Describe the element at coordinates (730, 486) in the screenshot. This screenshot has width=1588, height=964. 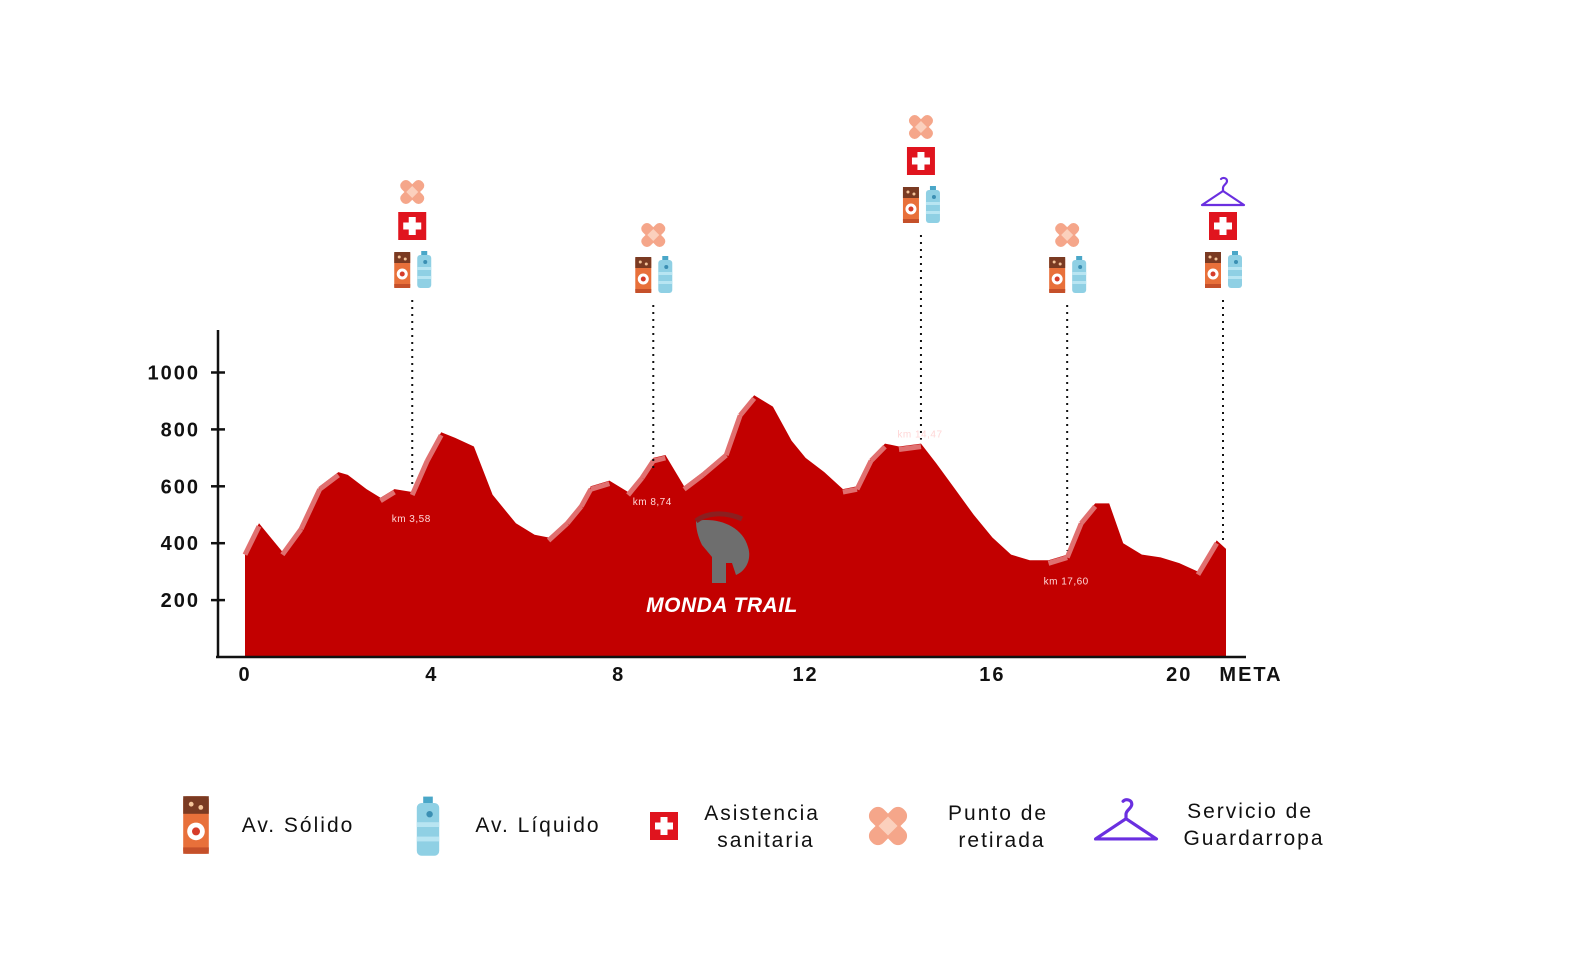
I see `elevation-slope-highlight` at that location.